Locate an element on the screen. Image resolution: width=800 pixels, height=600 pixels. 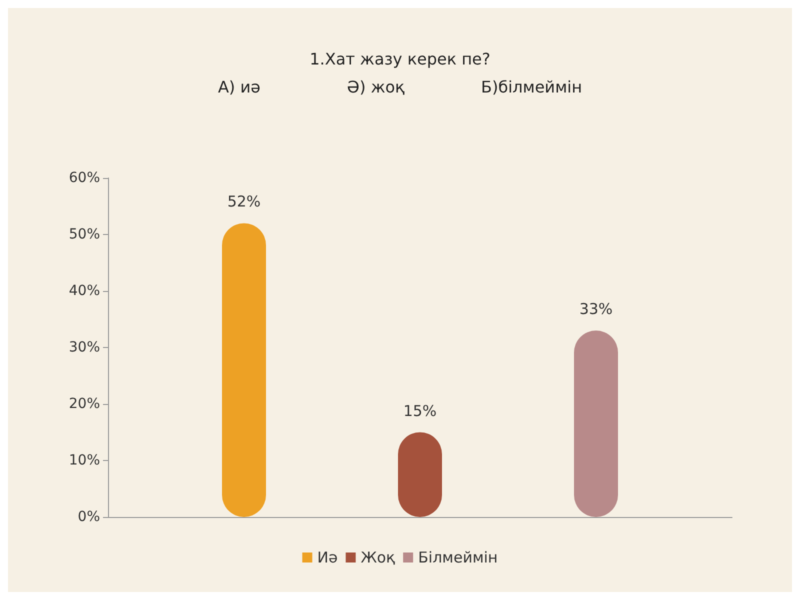
data-label: 52% is located at coordinates (244, 201).